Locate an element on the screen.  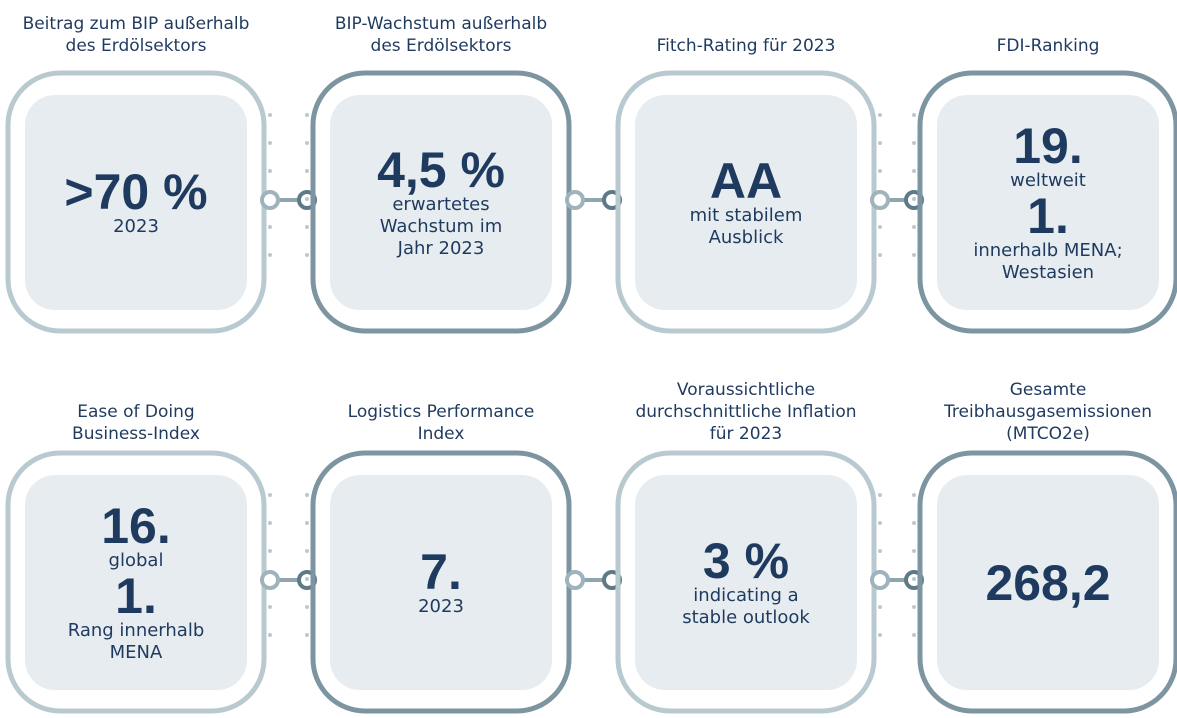
card-content: 268,2 is located at coordinates (1048, 582).